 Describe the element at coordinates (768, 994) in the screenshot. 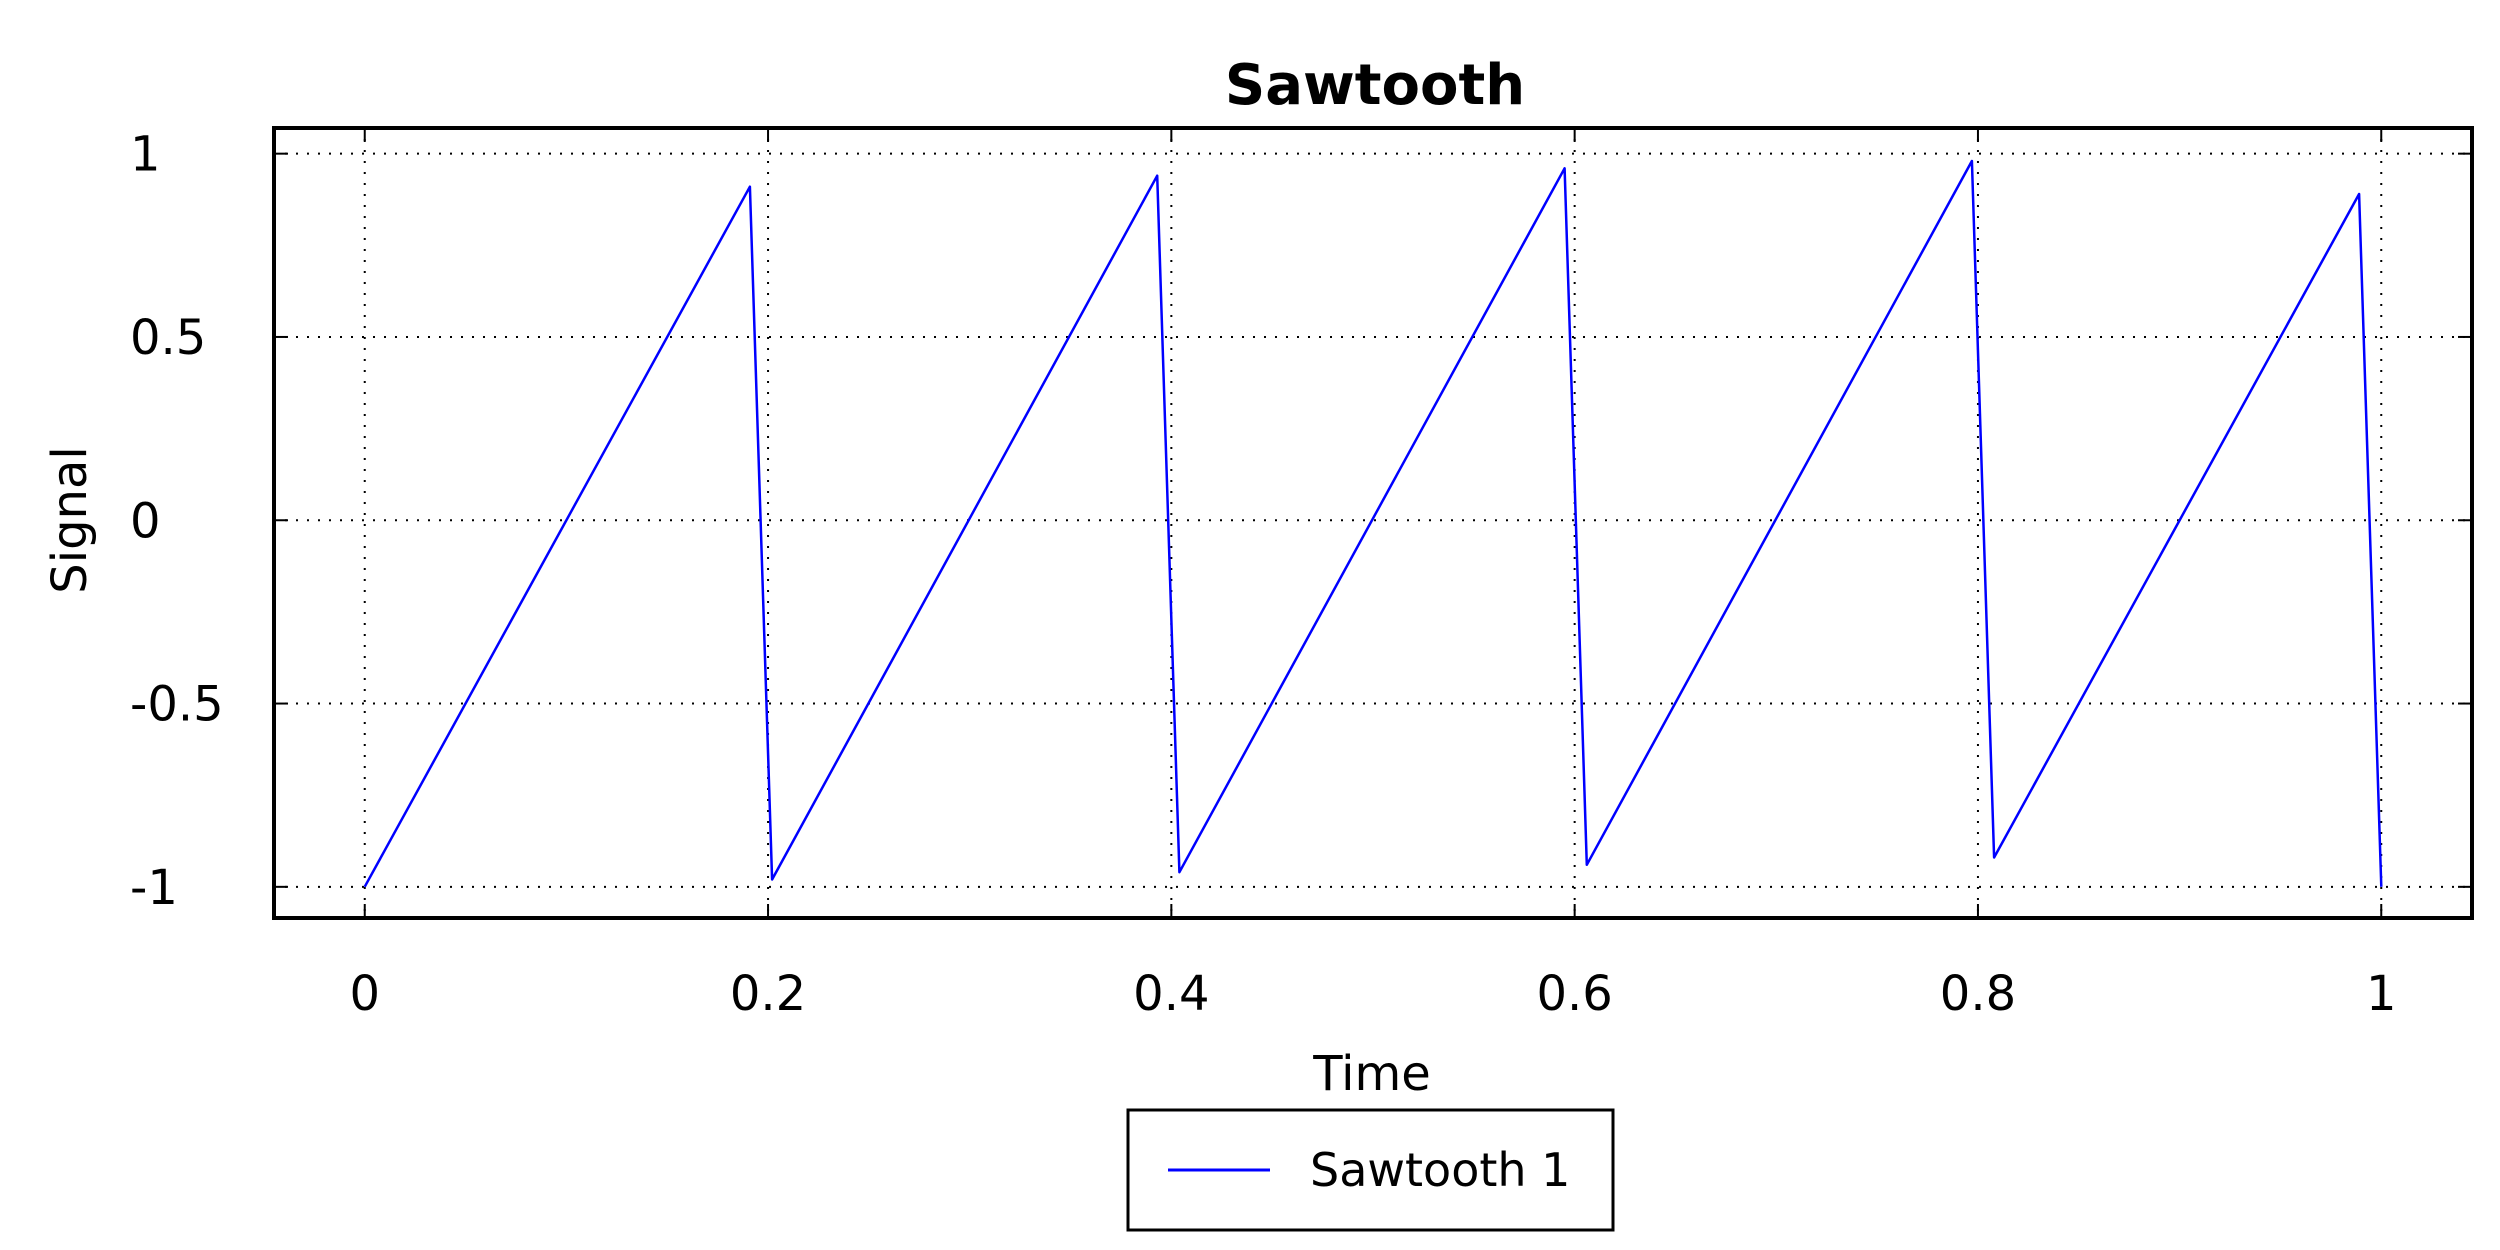

I see `x-tick-label: 0.2` at that location.